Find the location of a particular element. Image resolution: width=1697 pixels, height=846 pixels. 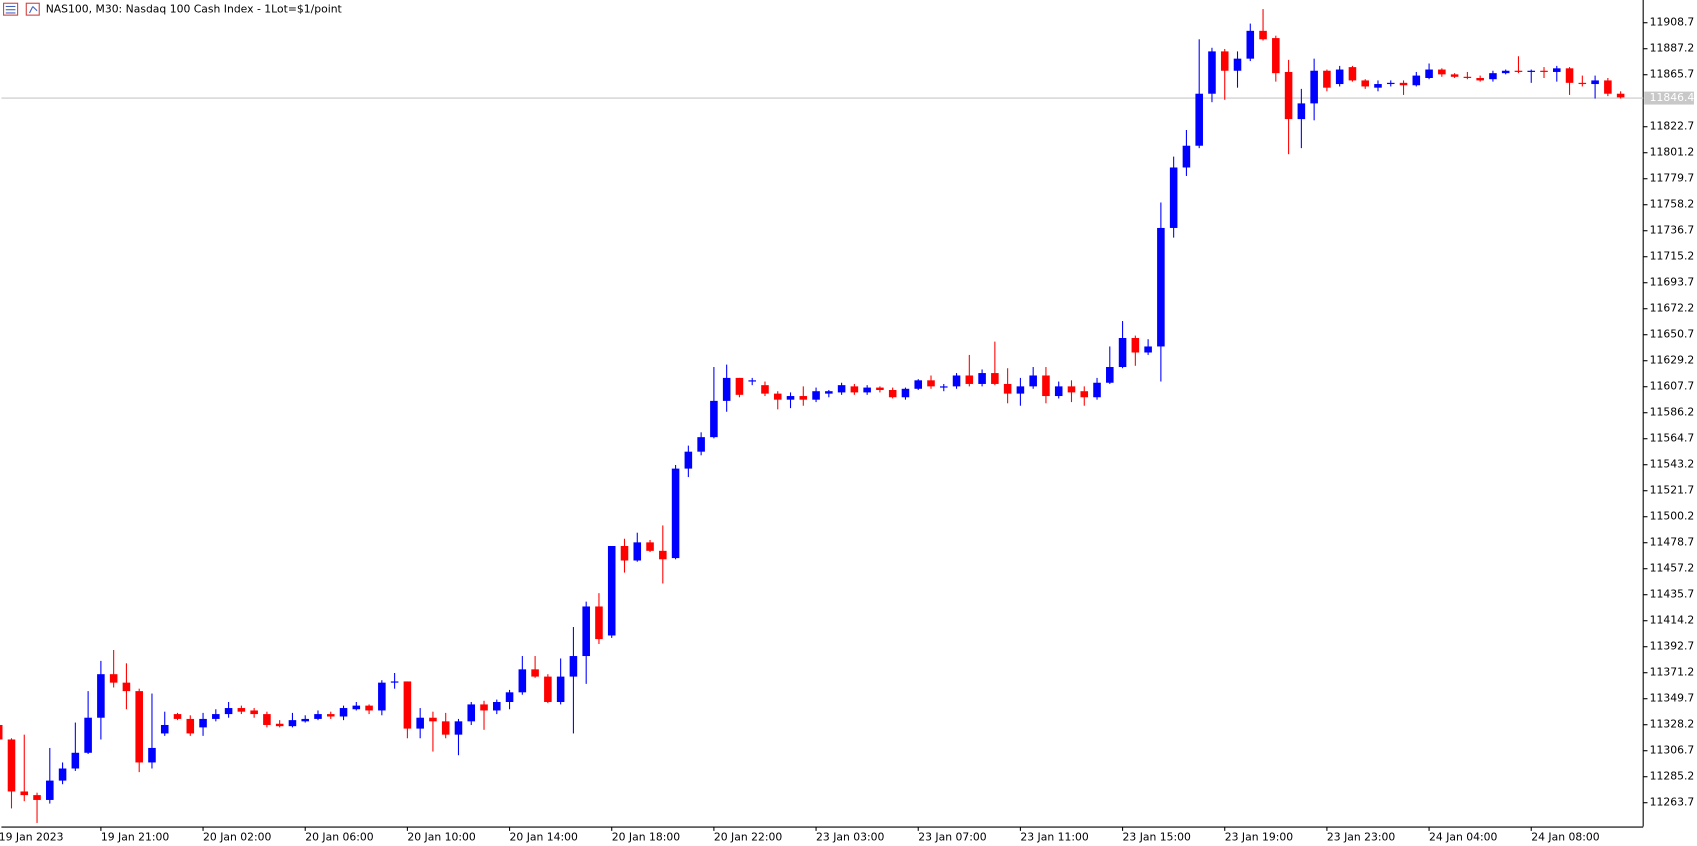

x-tick-label: 20 Jan 02:00 is located at coordinates (237, 836).